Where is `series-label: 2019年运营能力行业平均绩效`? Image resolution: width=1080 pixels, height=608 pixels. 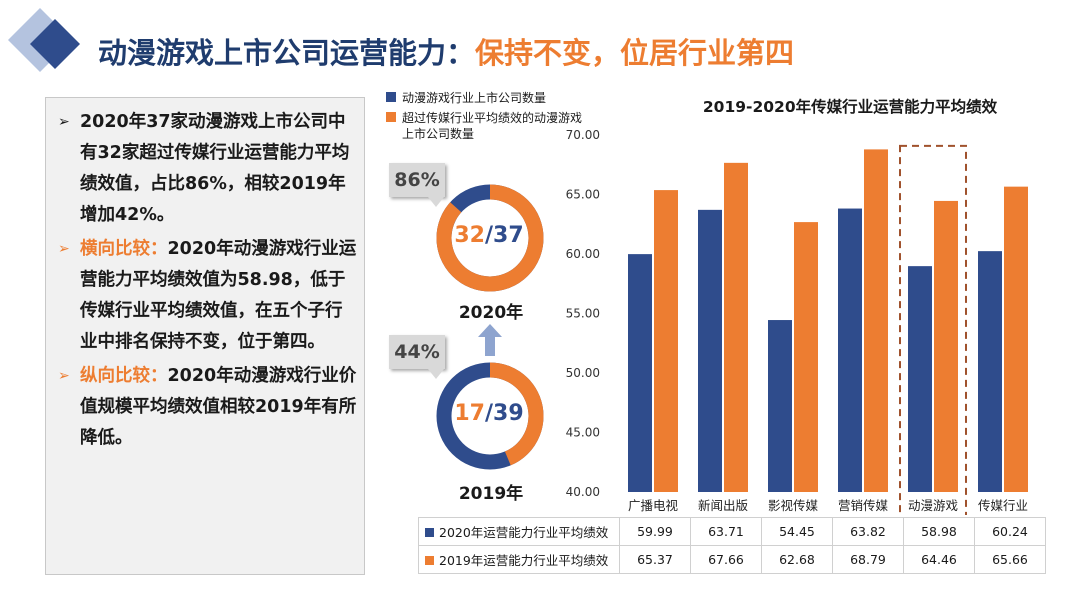 series-label: 2019年运营能力行业平均绩效 is located at coordinates (519, 559).